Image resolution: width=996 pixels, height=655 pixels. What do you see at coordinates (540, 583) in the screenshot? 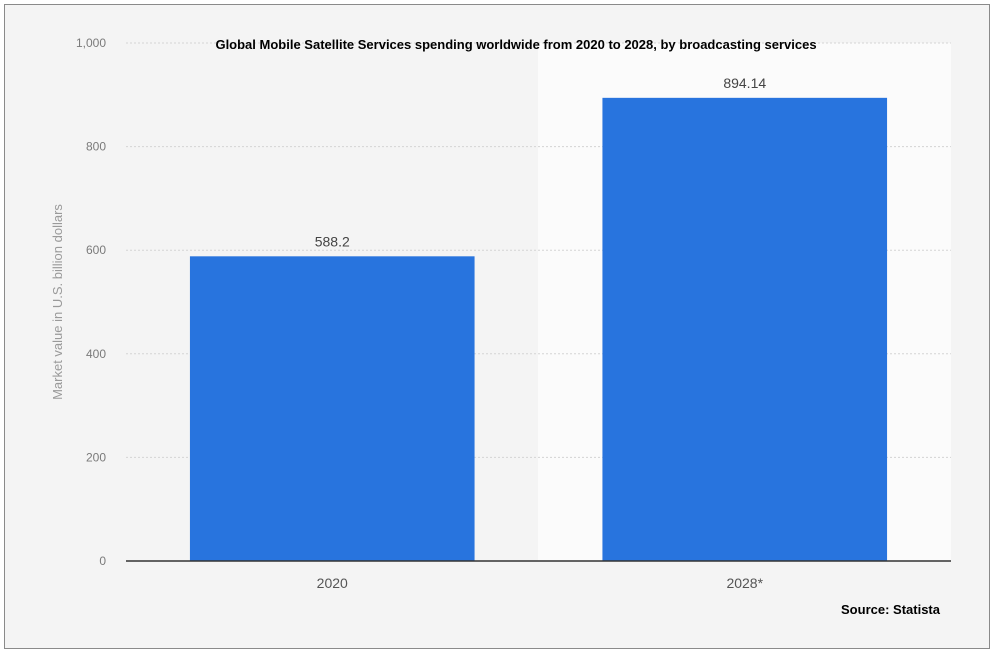
I see `x-axis-ticks: 2020 2028*` at bounding box center [540, 583].